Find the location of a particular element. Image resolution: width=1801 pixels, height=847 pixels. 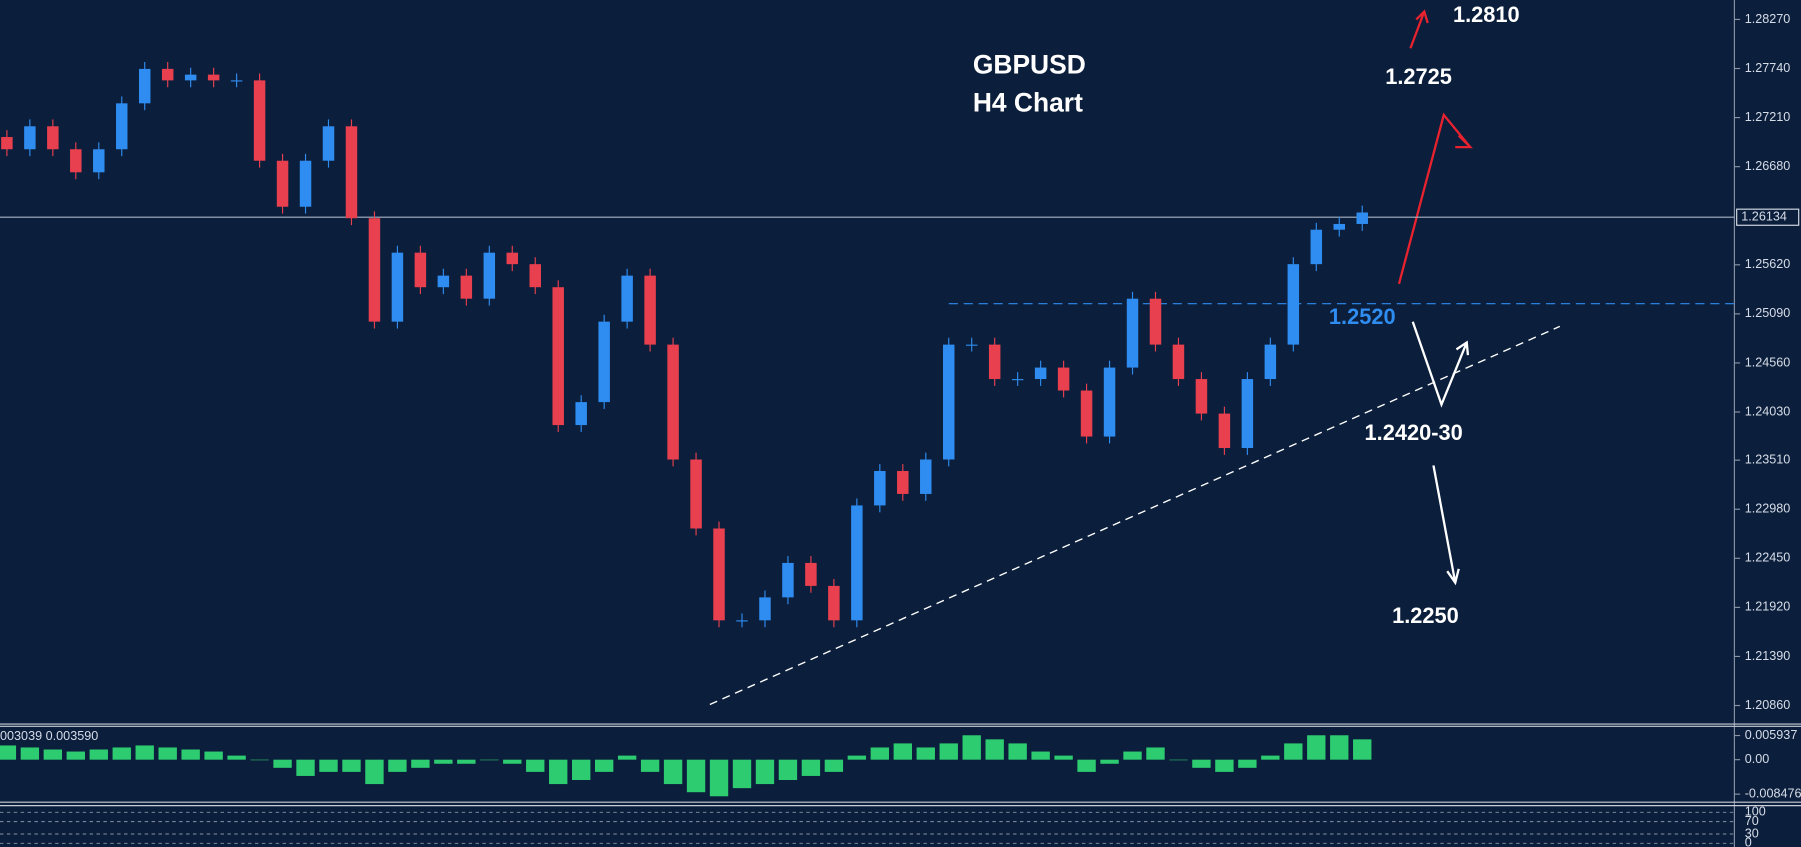

annotation: 1.2250 is located at coordinates (1425, 615).